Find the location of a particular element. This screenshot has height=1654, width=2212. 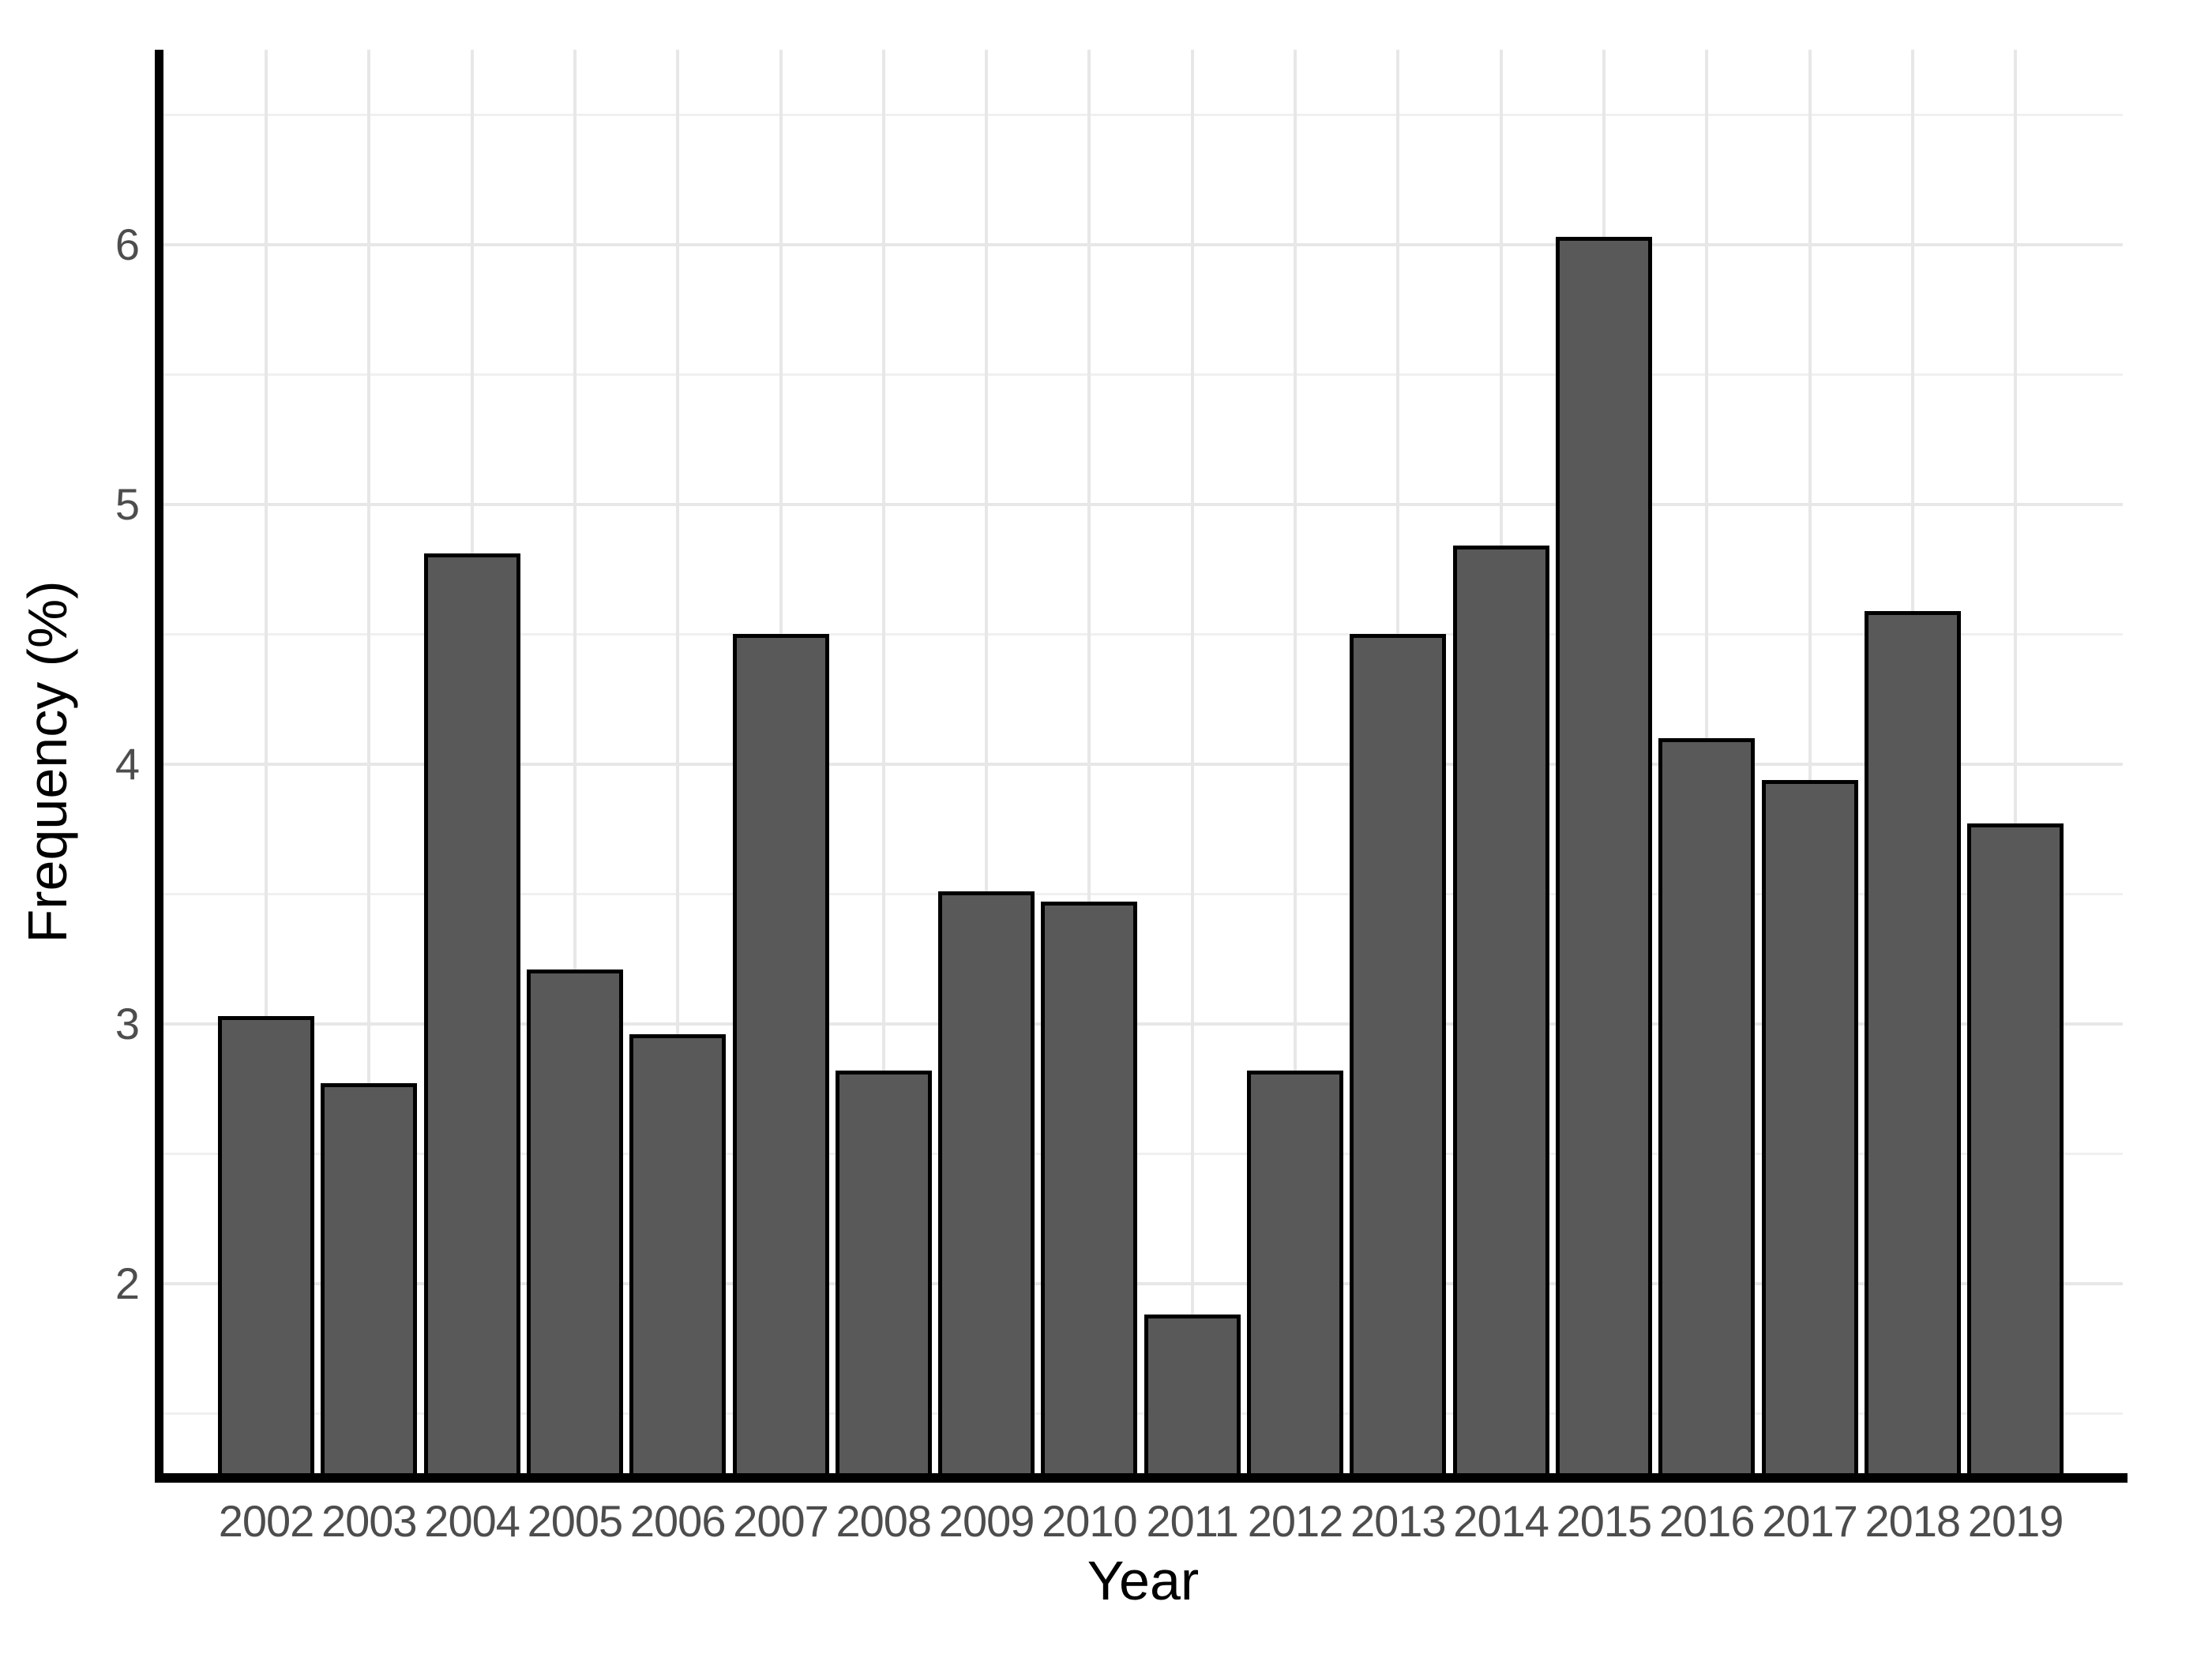

x-axis-line is located at coordinates (1141, 1478).